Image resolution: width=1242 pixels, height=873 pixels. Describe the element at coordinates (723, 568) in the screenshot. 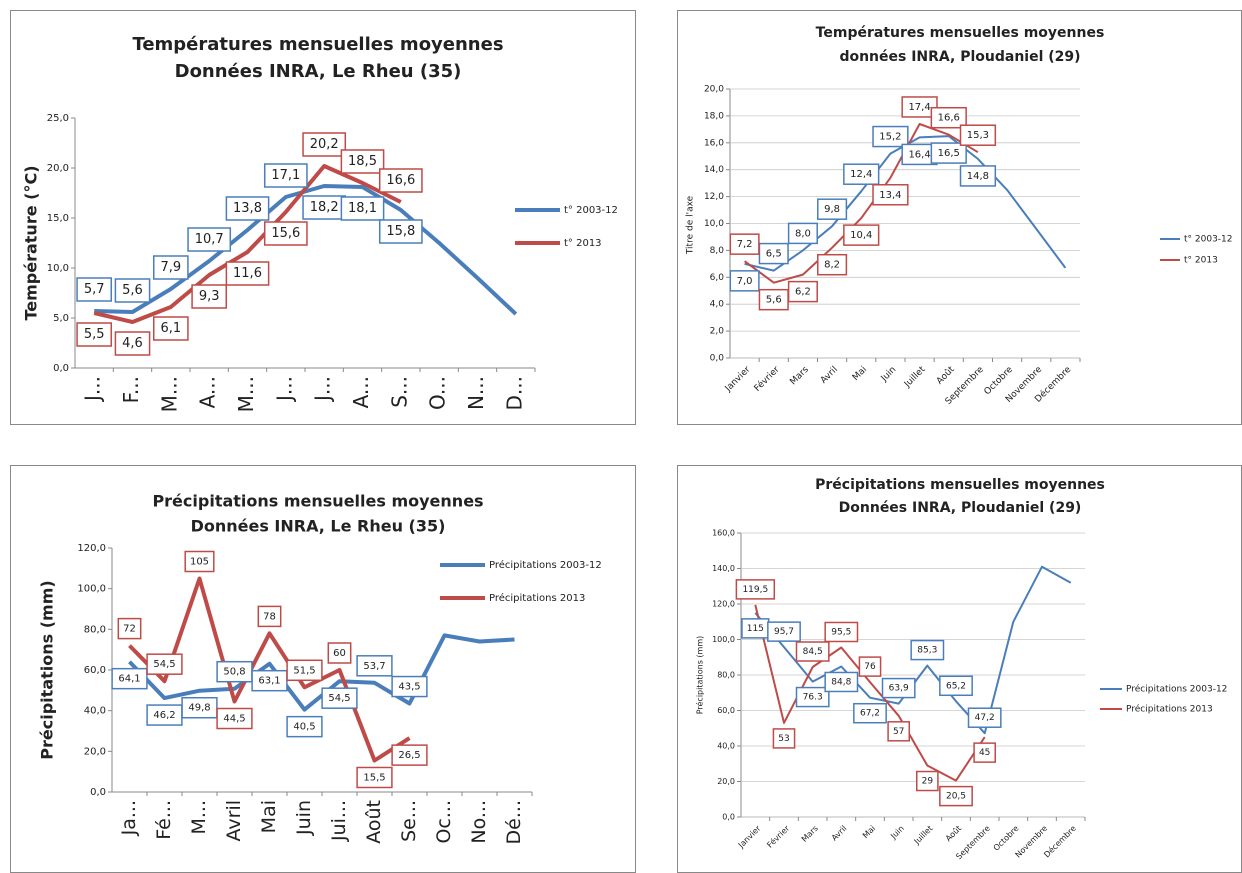

I see `y-tick-label: 140,0` at that location.